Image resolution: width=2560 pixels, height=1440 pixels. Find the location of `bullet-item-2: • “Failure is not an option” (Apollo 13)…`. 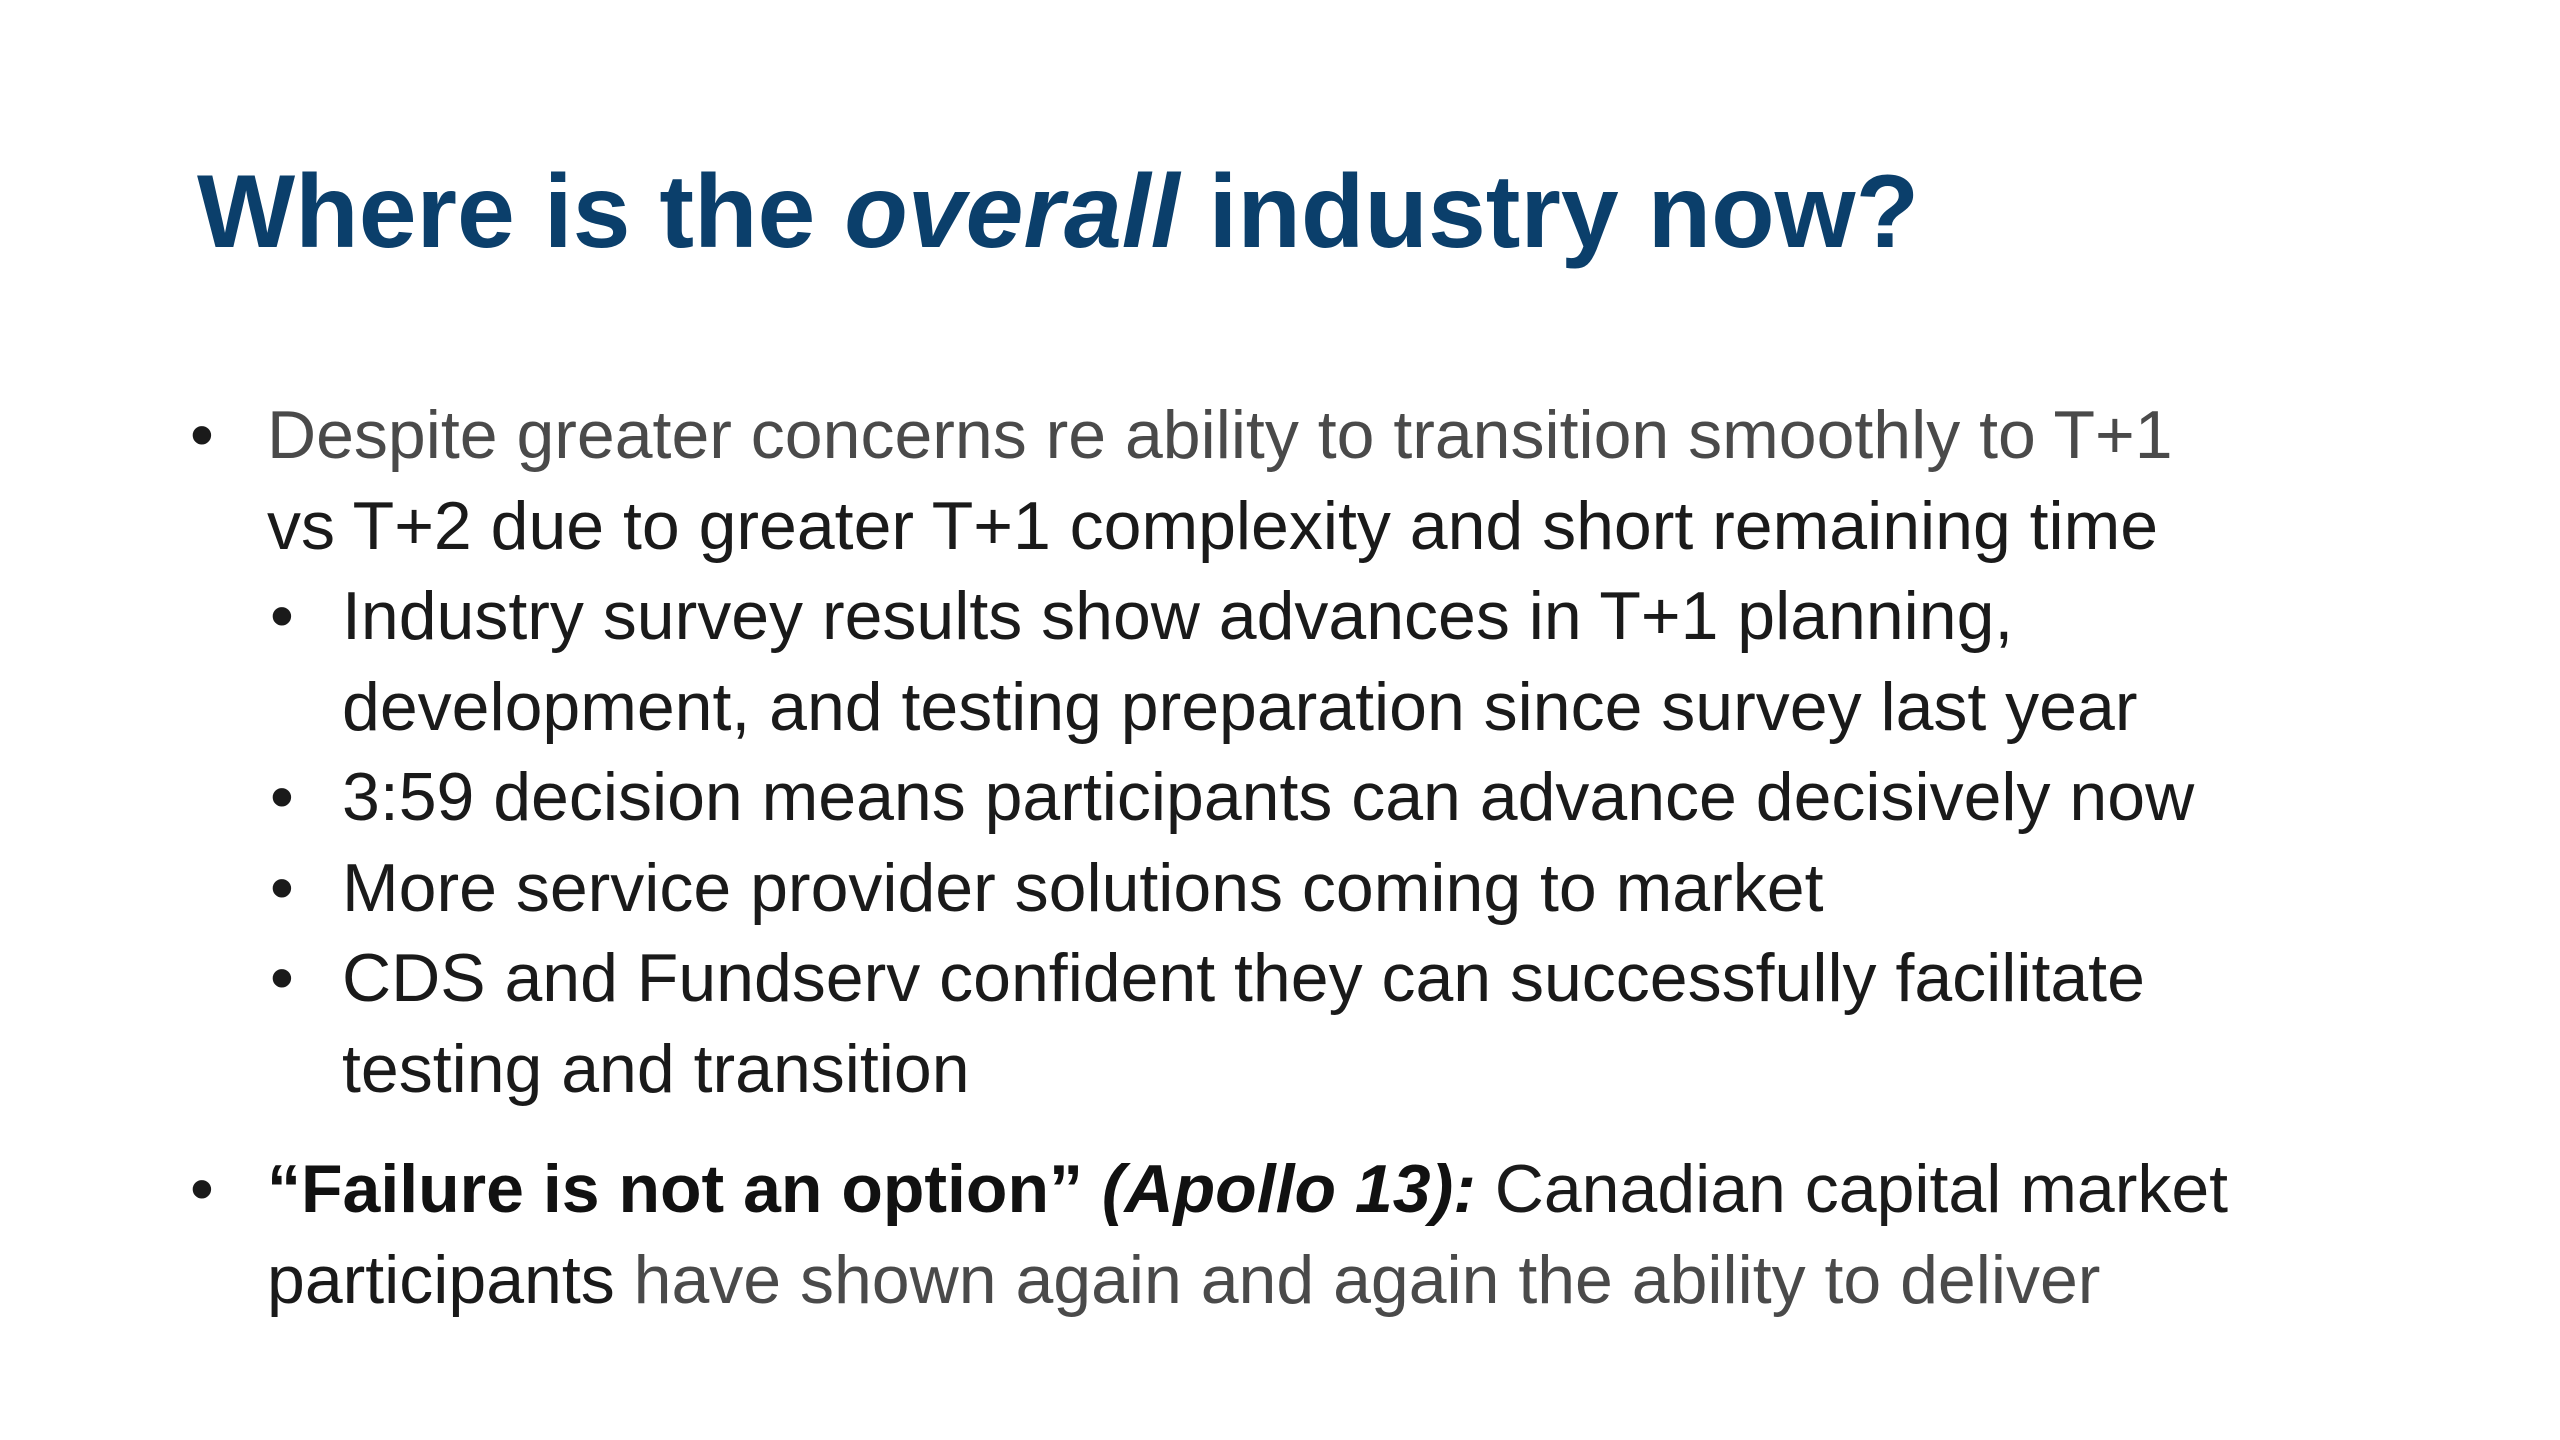

bullet-item-2: • “Failure is not an option” (Apollo 13)… is located at coordinates (1280, 1234).